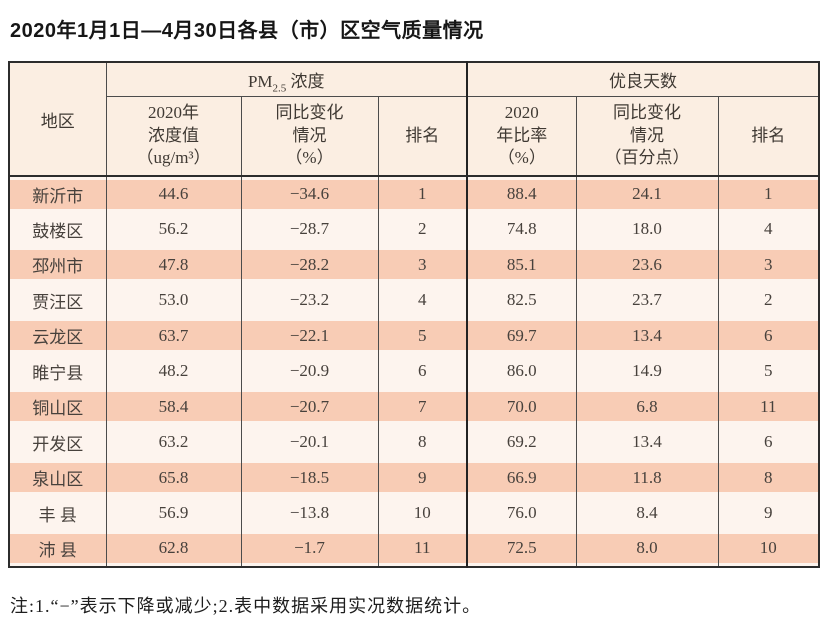 The height and width of the screenshot is (620, 825). What do you see at coordinates (422, 513) in the screenshot?
I see `cell-pm-rank: 10` at bounding box center [422, 513].